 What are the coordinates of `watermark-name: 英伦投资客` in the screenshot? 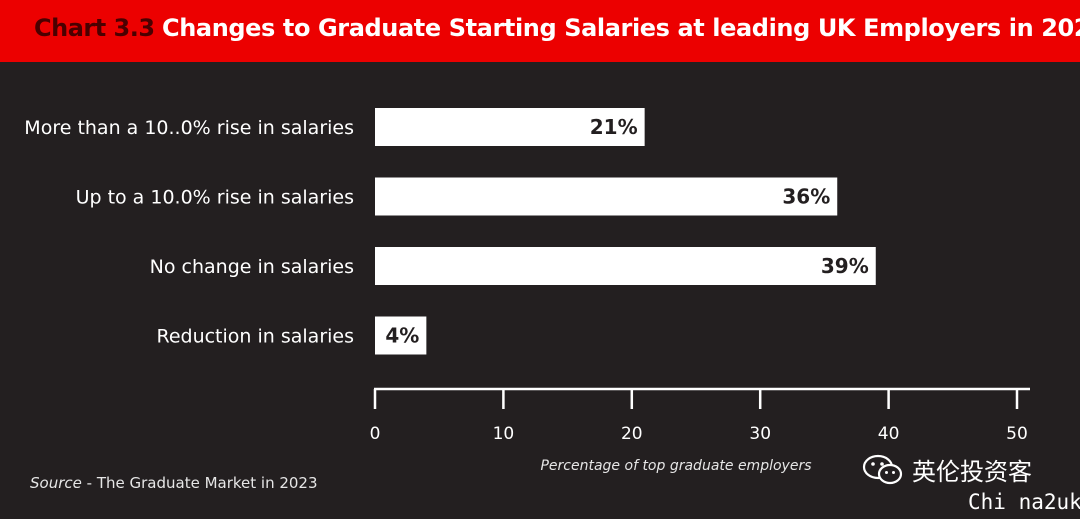 It's located at (972, 472).